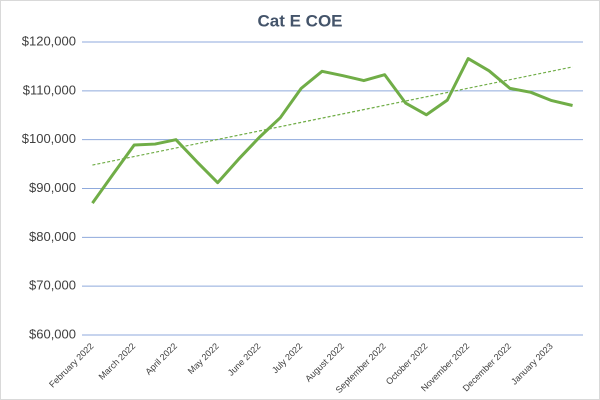 Image resolution: width=600 pixels, height=400 pixels. Describe the element at coordinates (49, 138) in the screenshot. I see `y-tick-label: $100,000` at that location.